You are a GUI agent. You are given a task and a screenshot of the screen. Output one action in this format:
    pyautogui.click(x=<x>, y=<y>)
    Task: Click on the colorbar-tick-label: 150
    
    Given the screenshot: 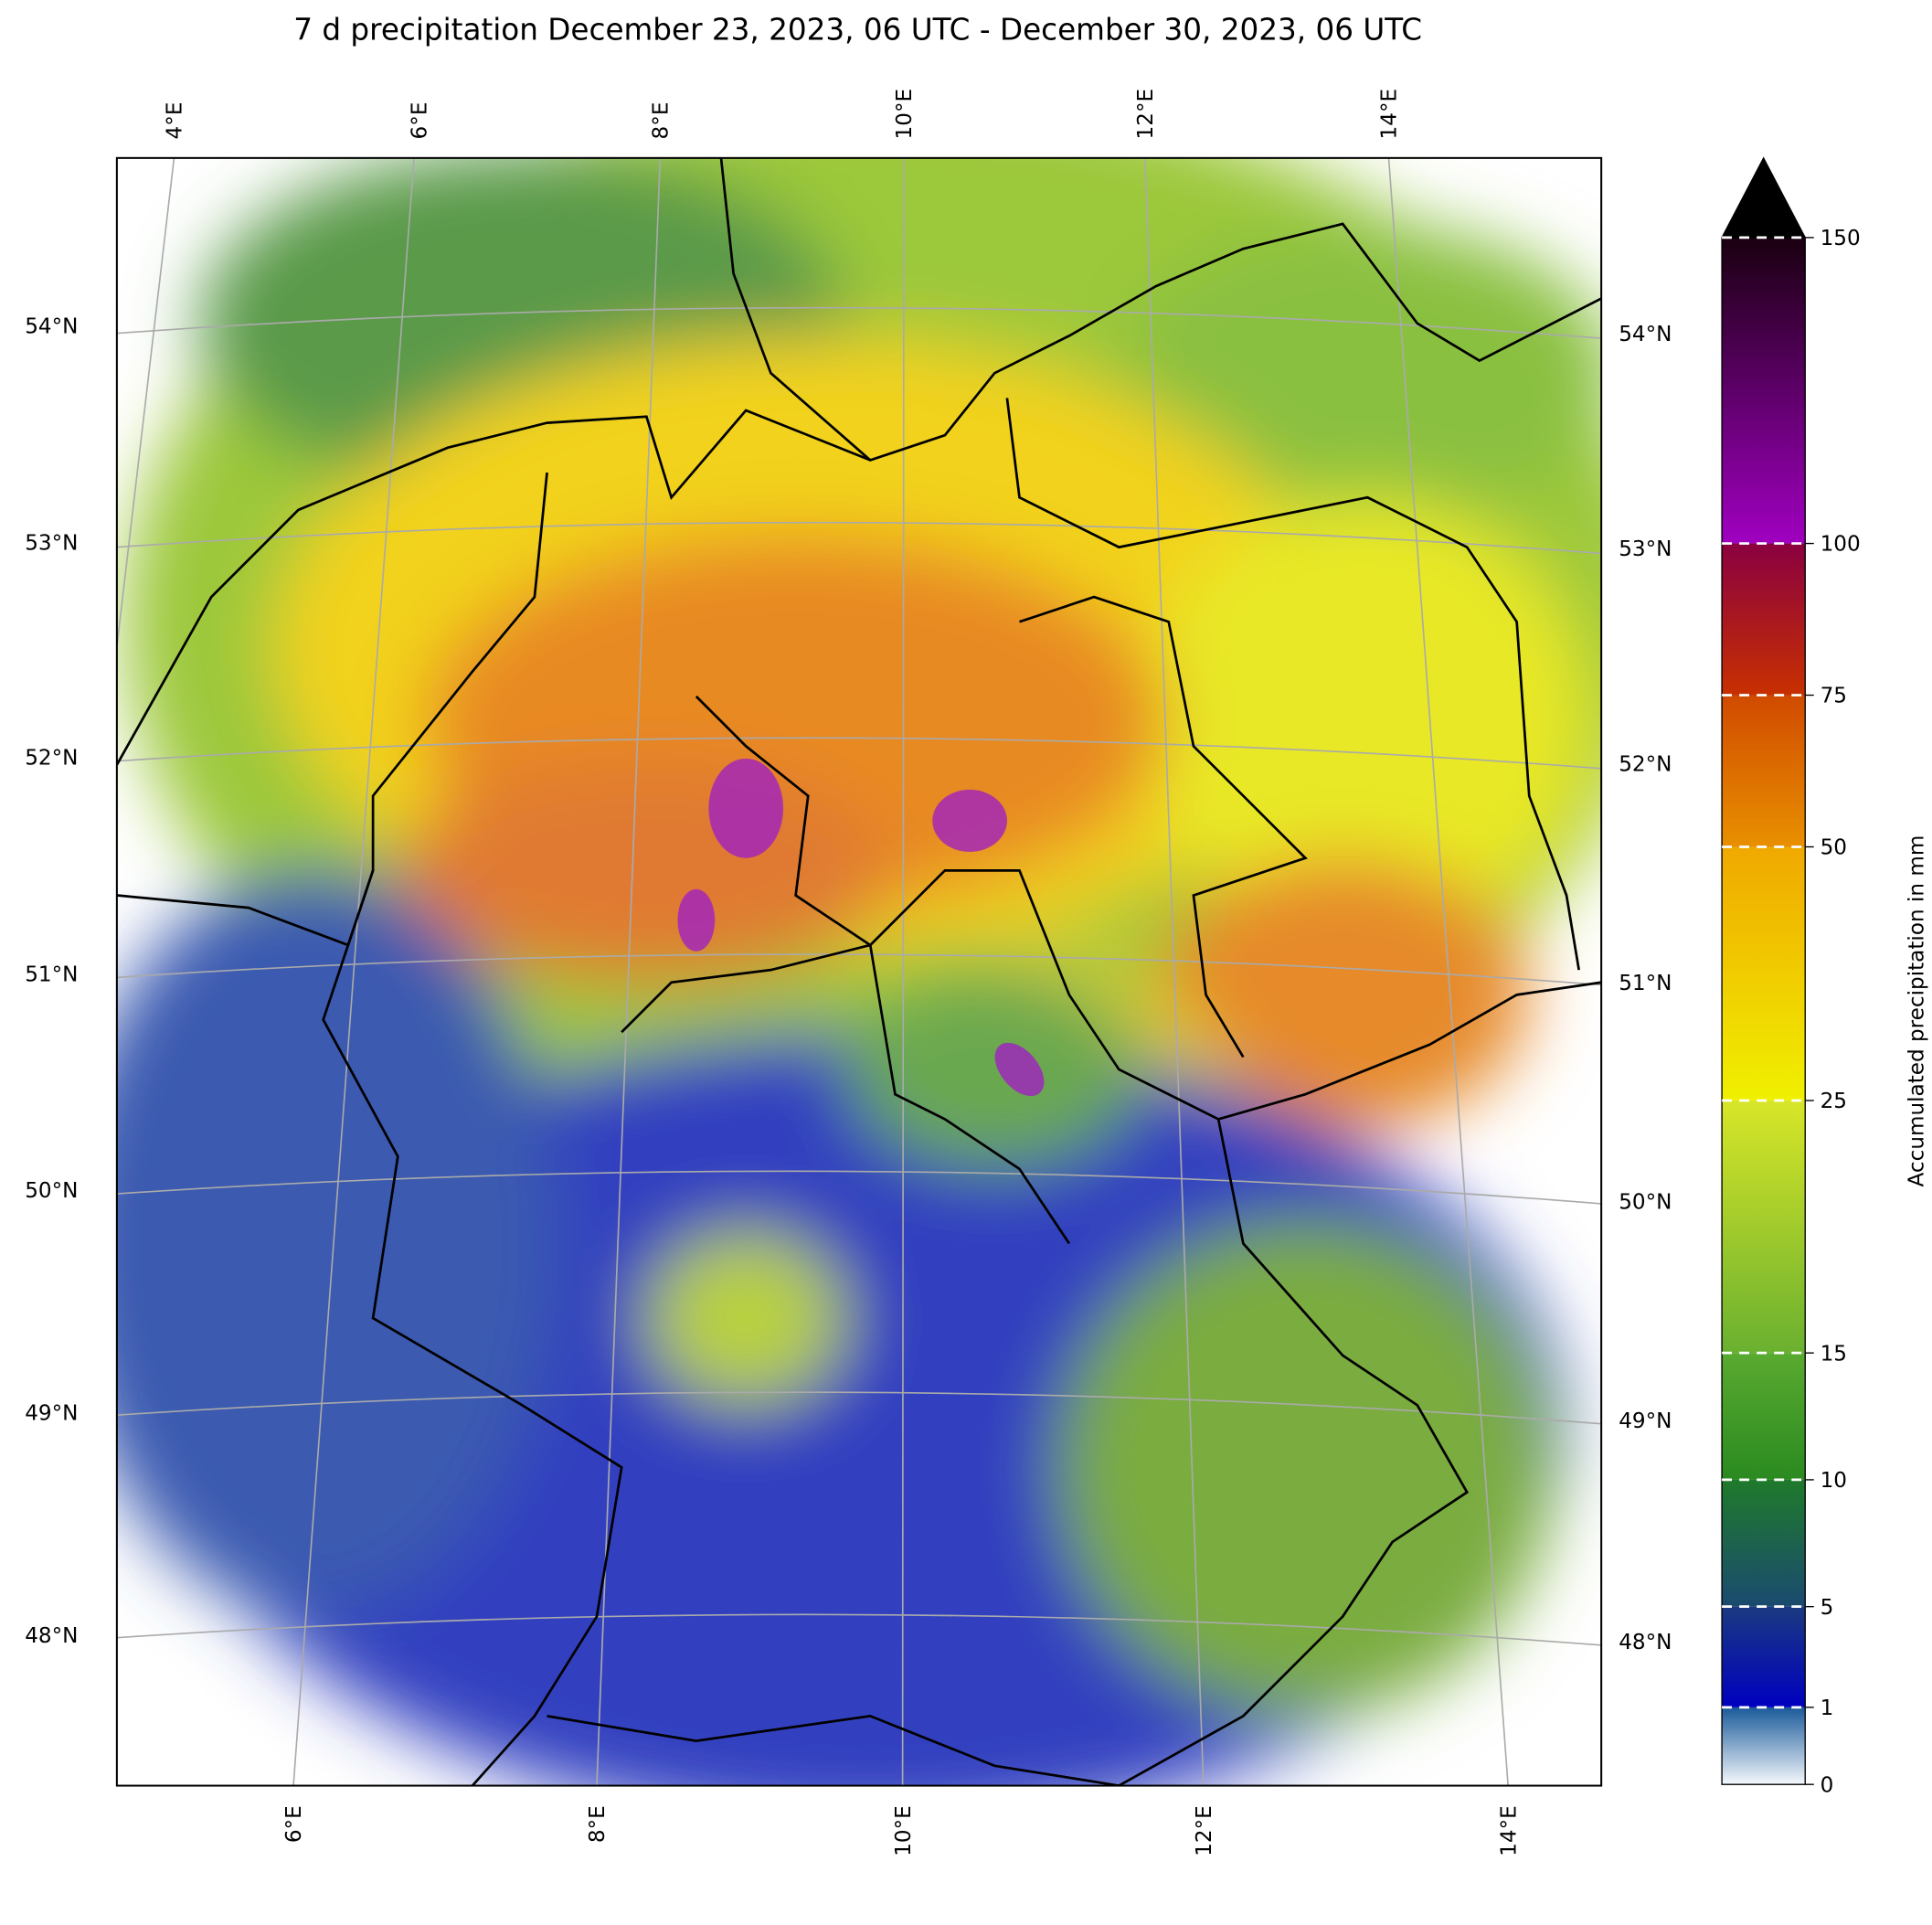 What is the action you would take?
    pyautogui.click(x=1841, y=239)
    